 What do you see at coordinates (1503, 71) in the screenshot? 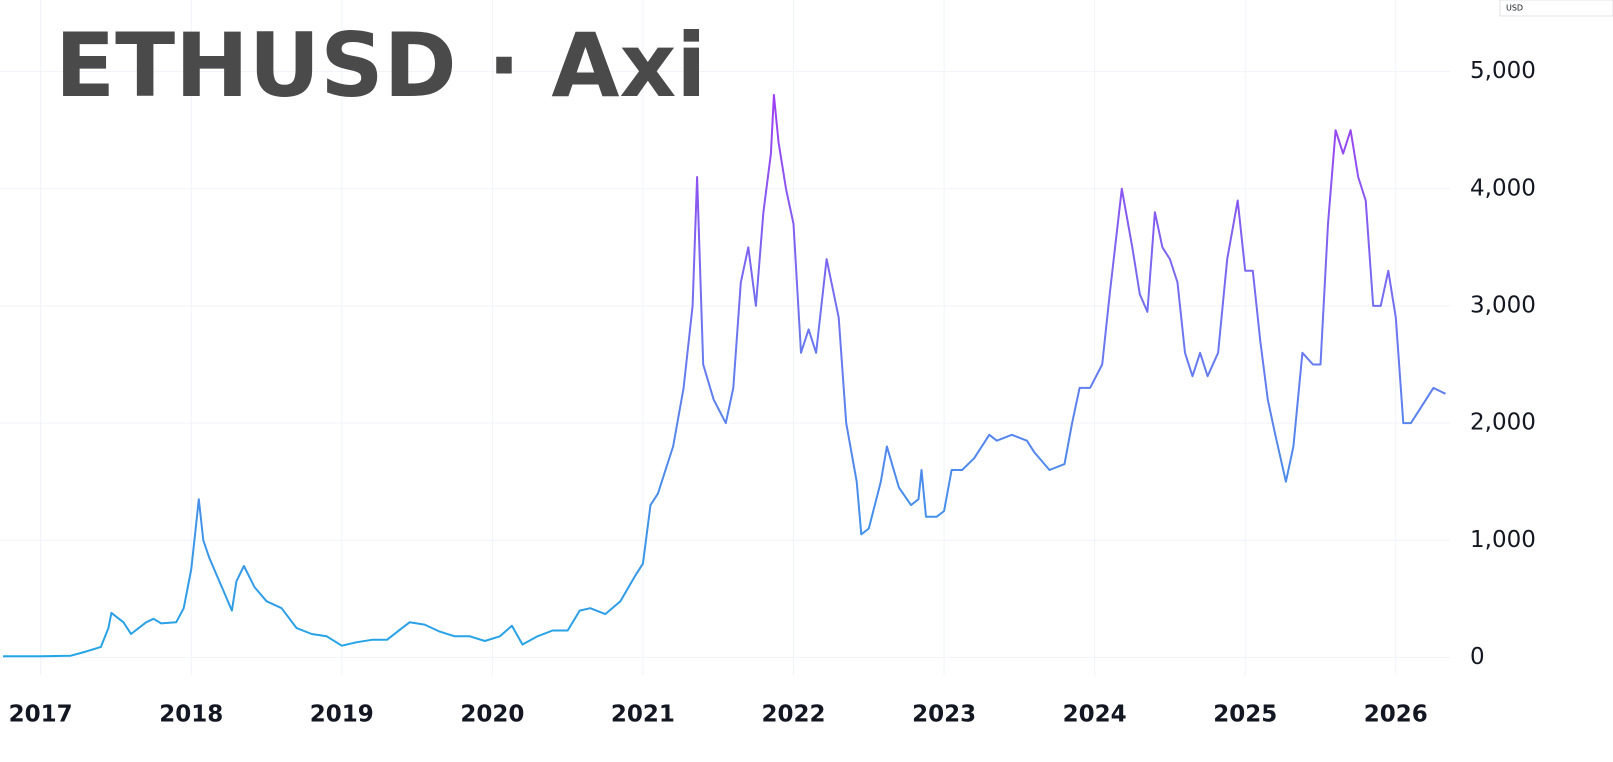
I see `y-tick-label: 5,000` at bounding box center [1503, 71].